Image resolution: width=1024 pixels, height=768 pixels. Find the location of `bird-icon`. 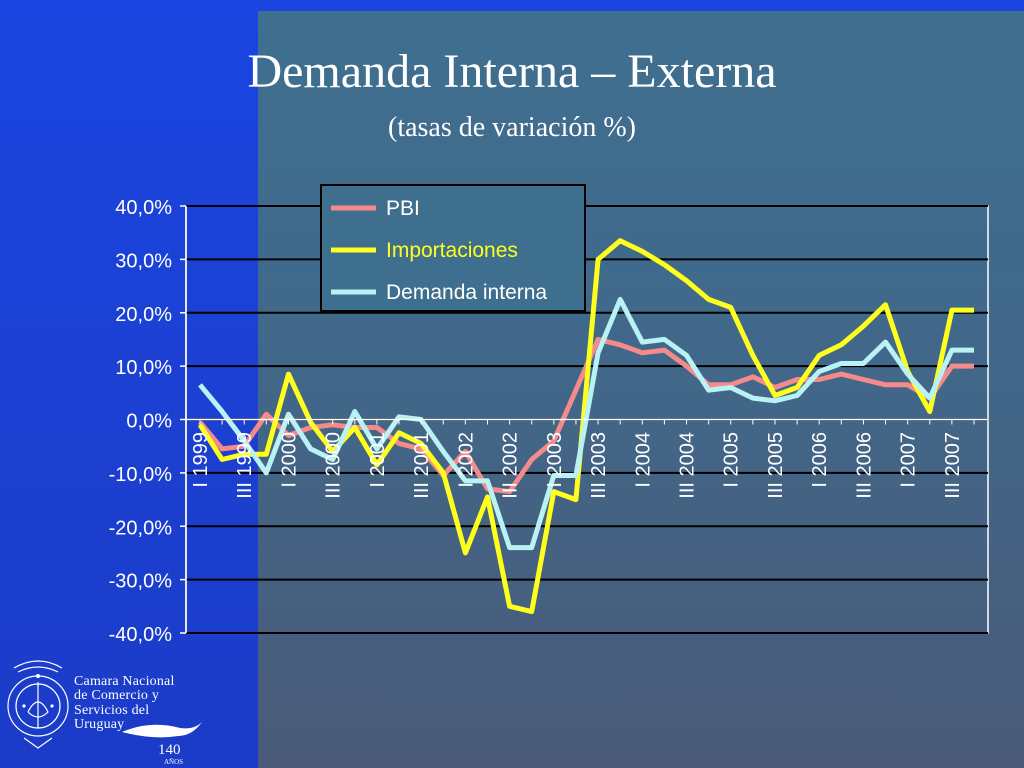

bird-icon is located at coordinates (162, 730).